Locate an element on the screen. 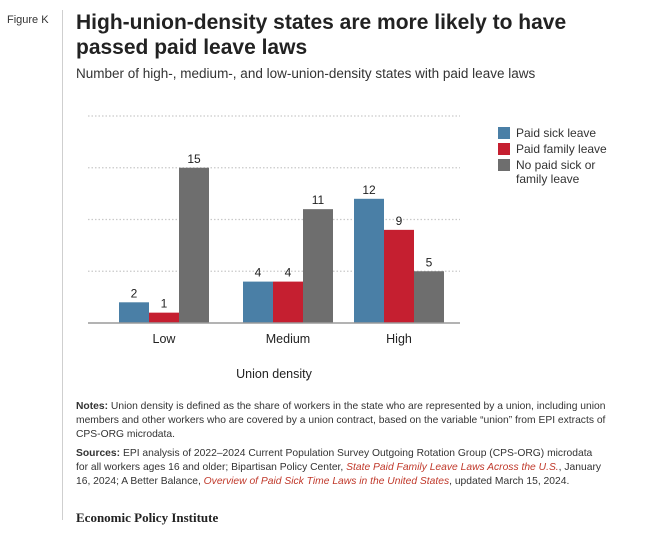  notes-label: Notes: is located at coordinates (92, 406).